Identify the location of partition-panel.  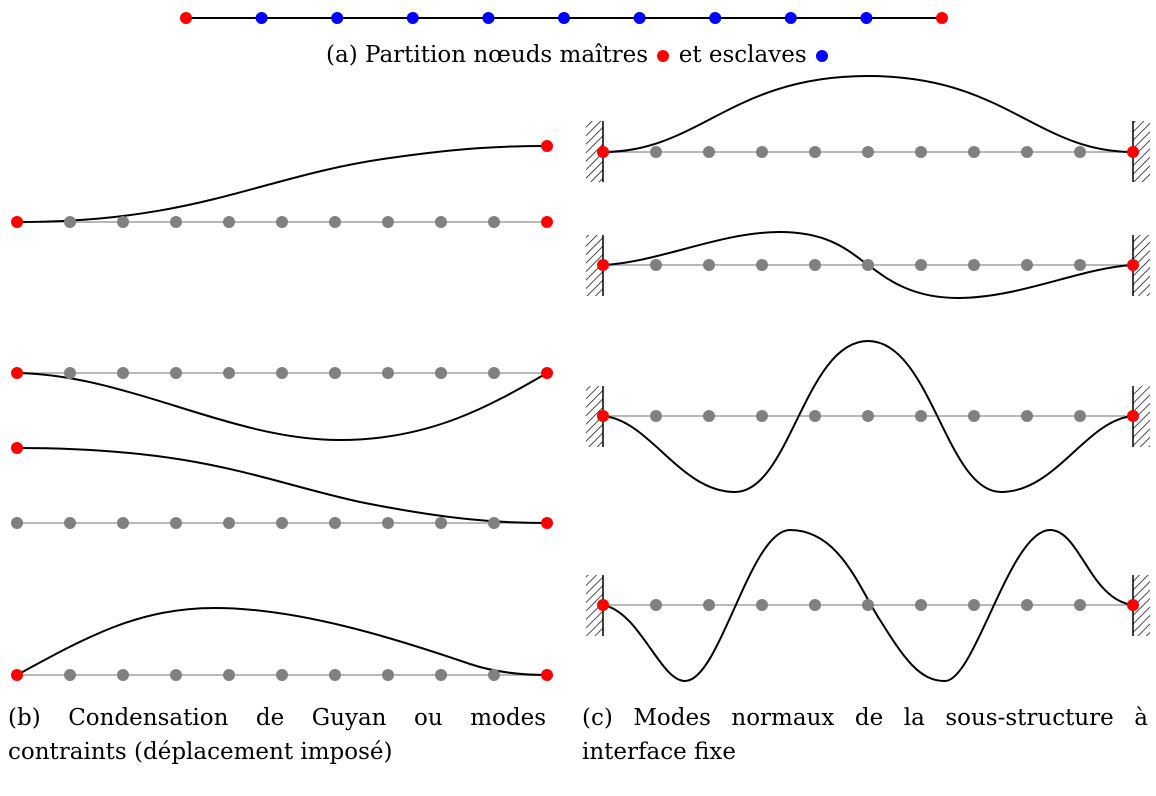
(564, 18).